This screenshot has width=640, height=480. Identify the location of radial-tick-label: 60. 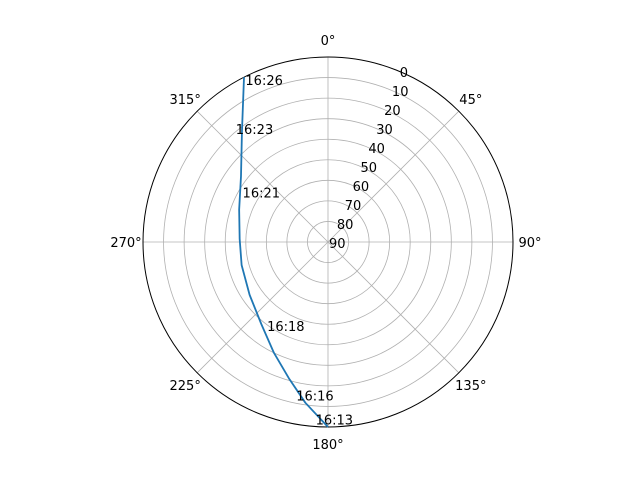
(361, 187).